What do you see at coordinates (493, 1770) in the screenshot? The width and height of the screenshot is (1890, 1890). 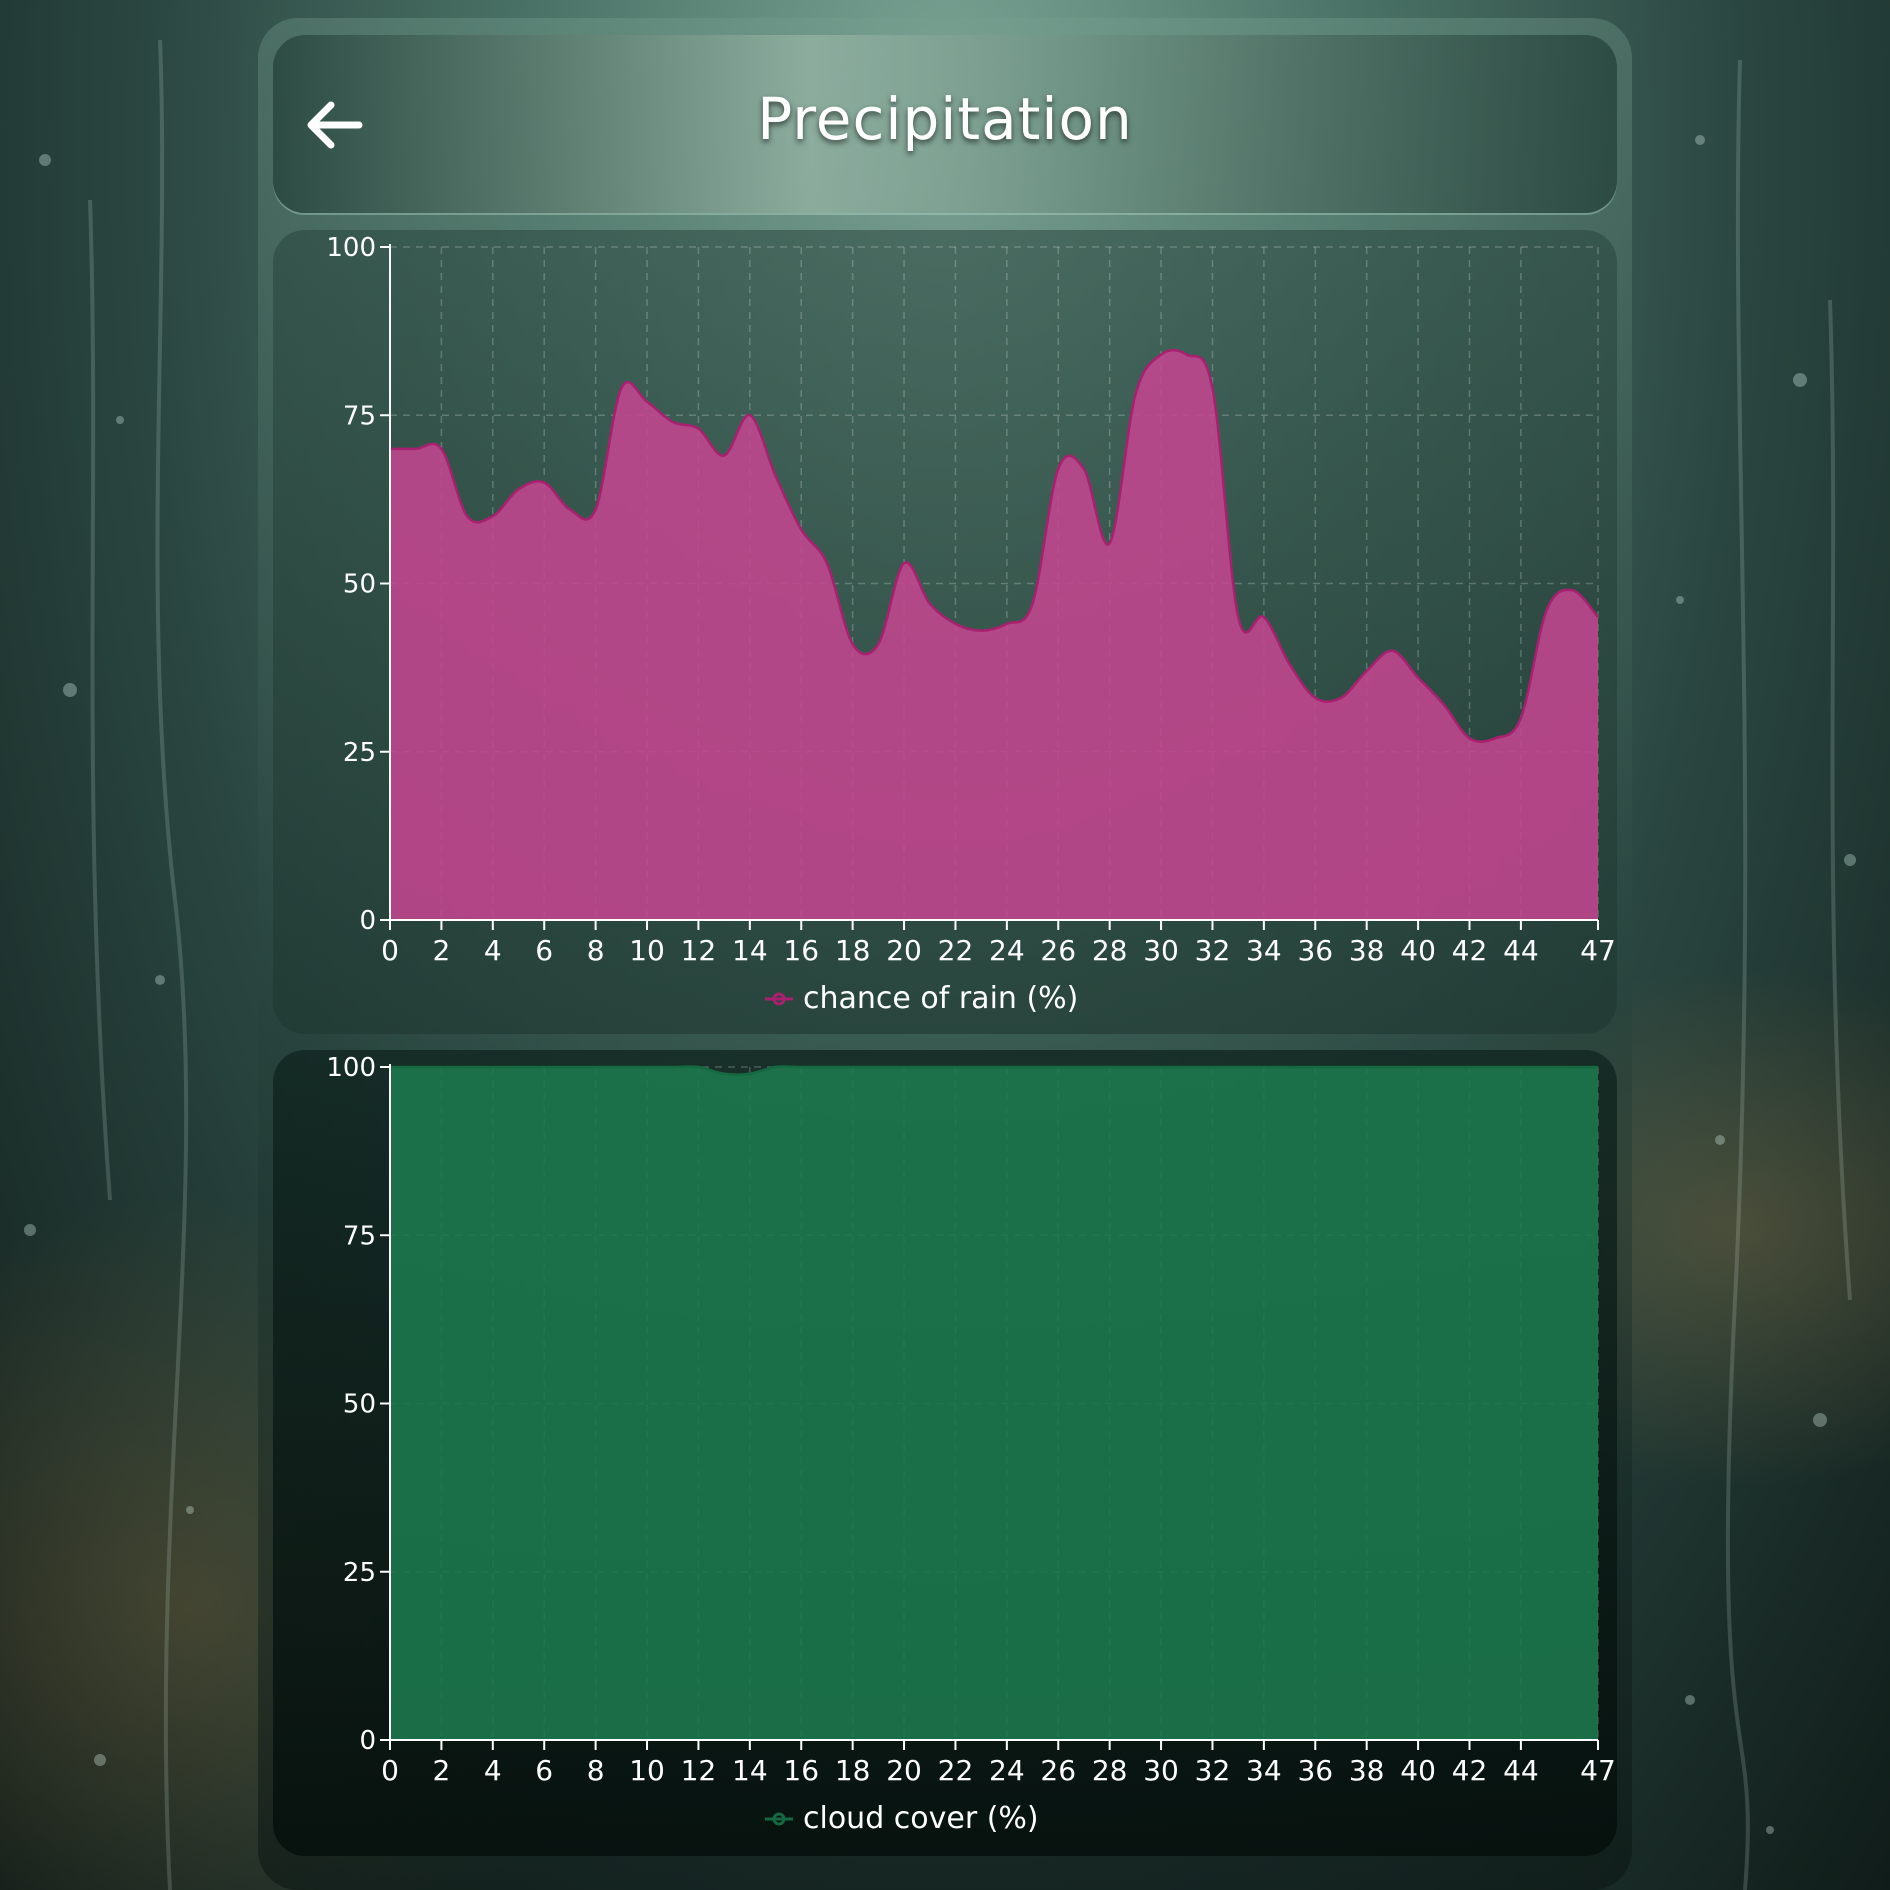 I see `cloud-x-tick-label: 4` at bounding box center [493, 1770].